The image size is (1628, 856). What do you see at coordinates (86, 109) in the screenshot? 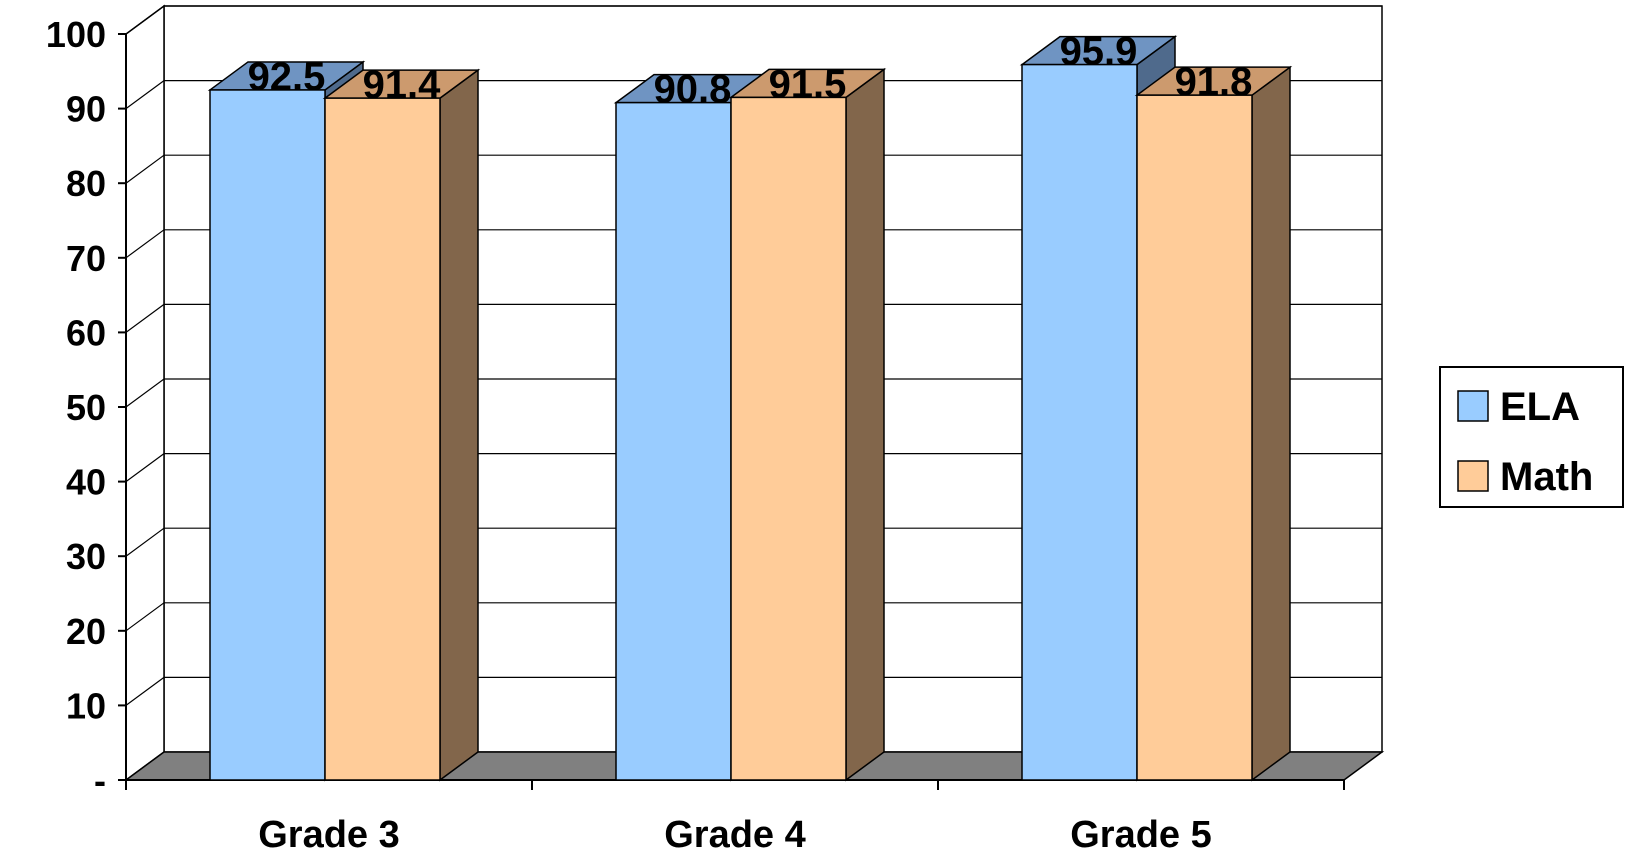
I see `y-tick-label: 90` at bounding box center [86, 109].